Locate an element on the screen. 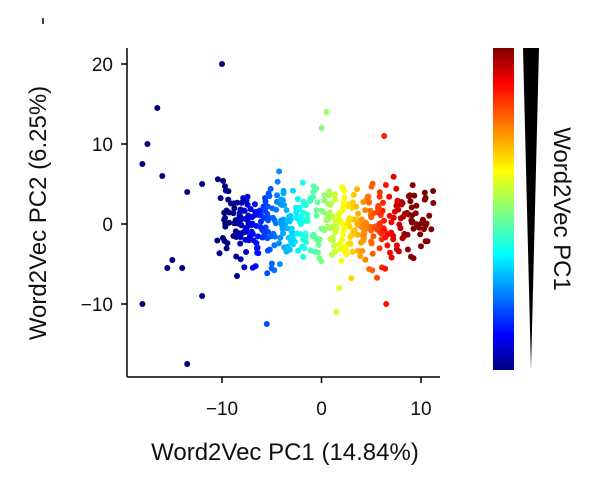 The height and width of the screenshot is (481, 597). colorbar is located at coordinates (503, 209).